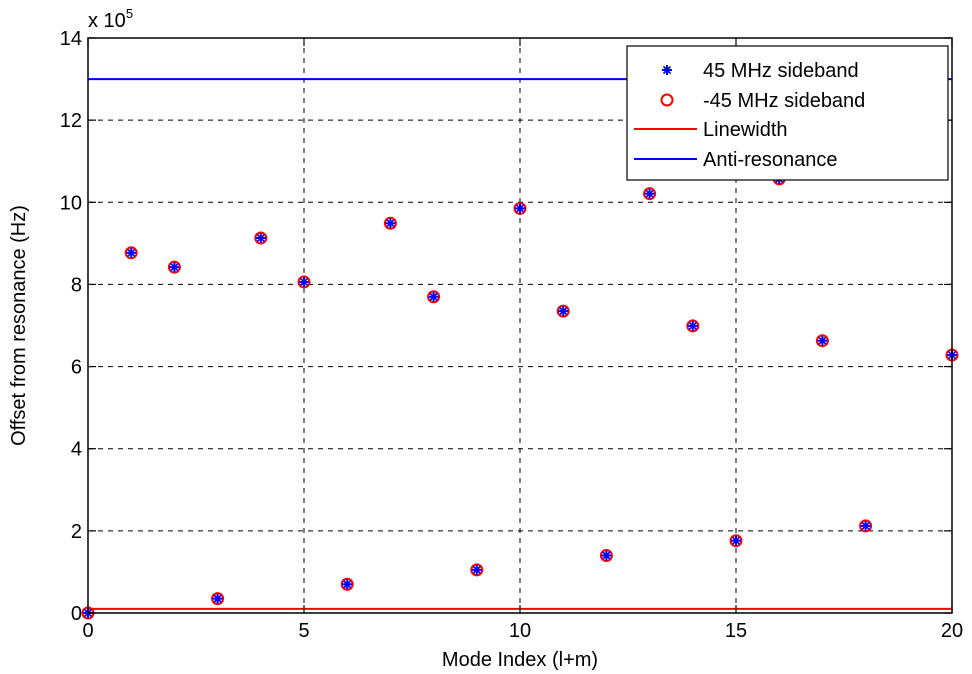  Describe the element at coordinates (76, 285) in the screenshot. I see `y-tick-label: 8` at that location.